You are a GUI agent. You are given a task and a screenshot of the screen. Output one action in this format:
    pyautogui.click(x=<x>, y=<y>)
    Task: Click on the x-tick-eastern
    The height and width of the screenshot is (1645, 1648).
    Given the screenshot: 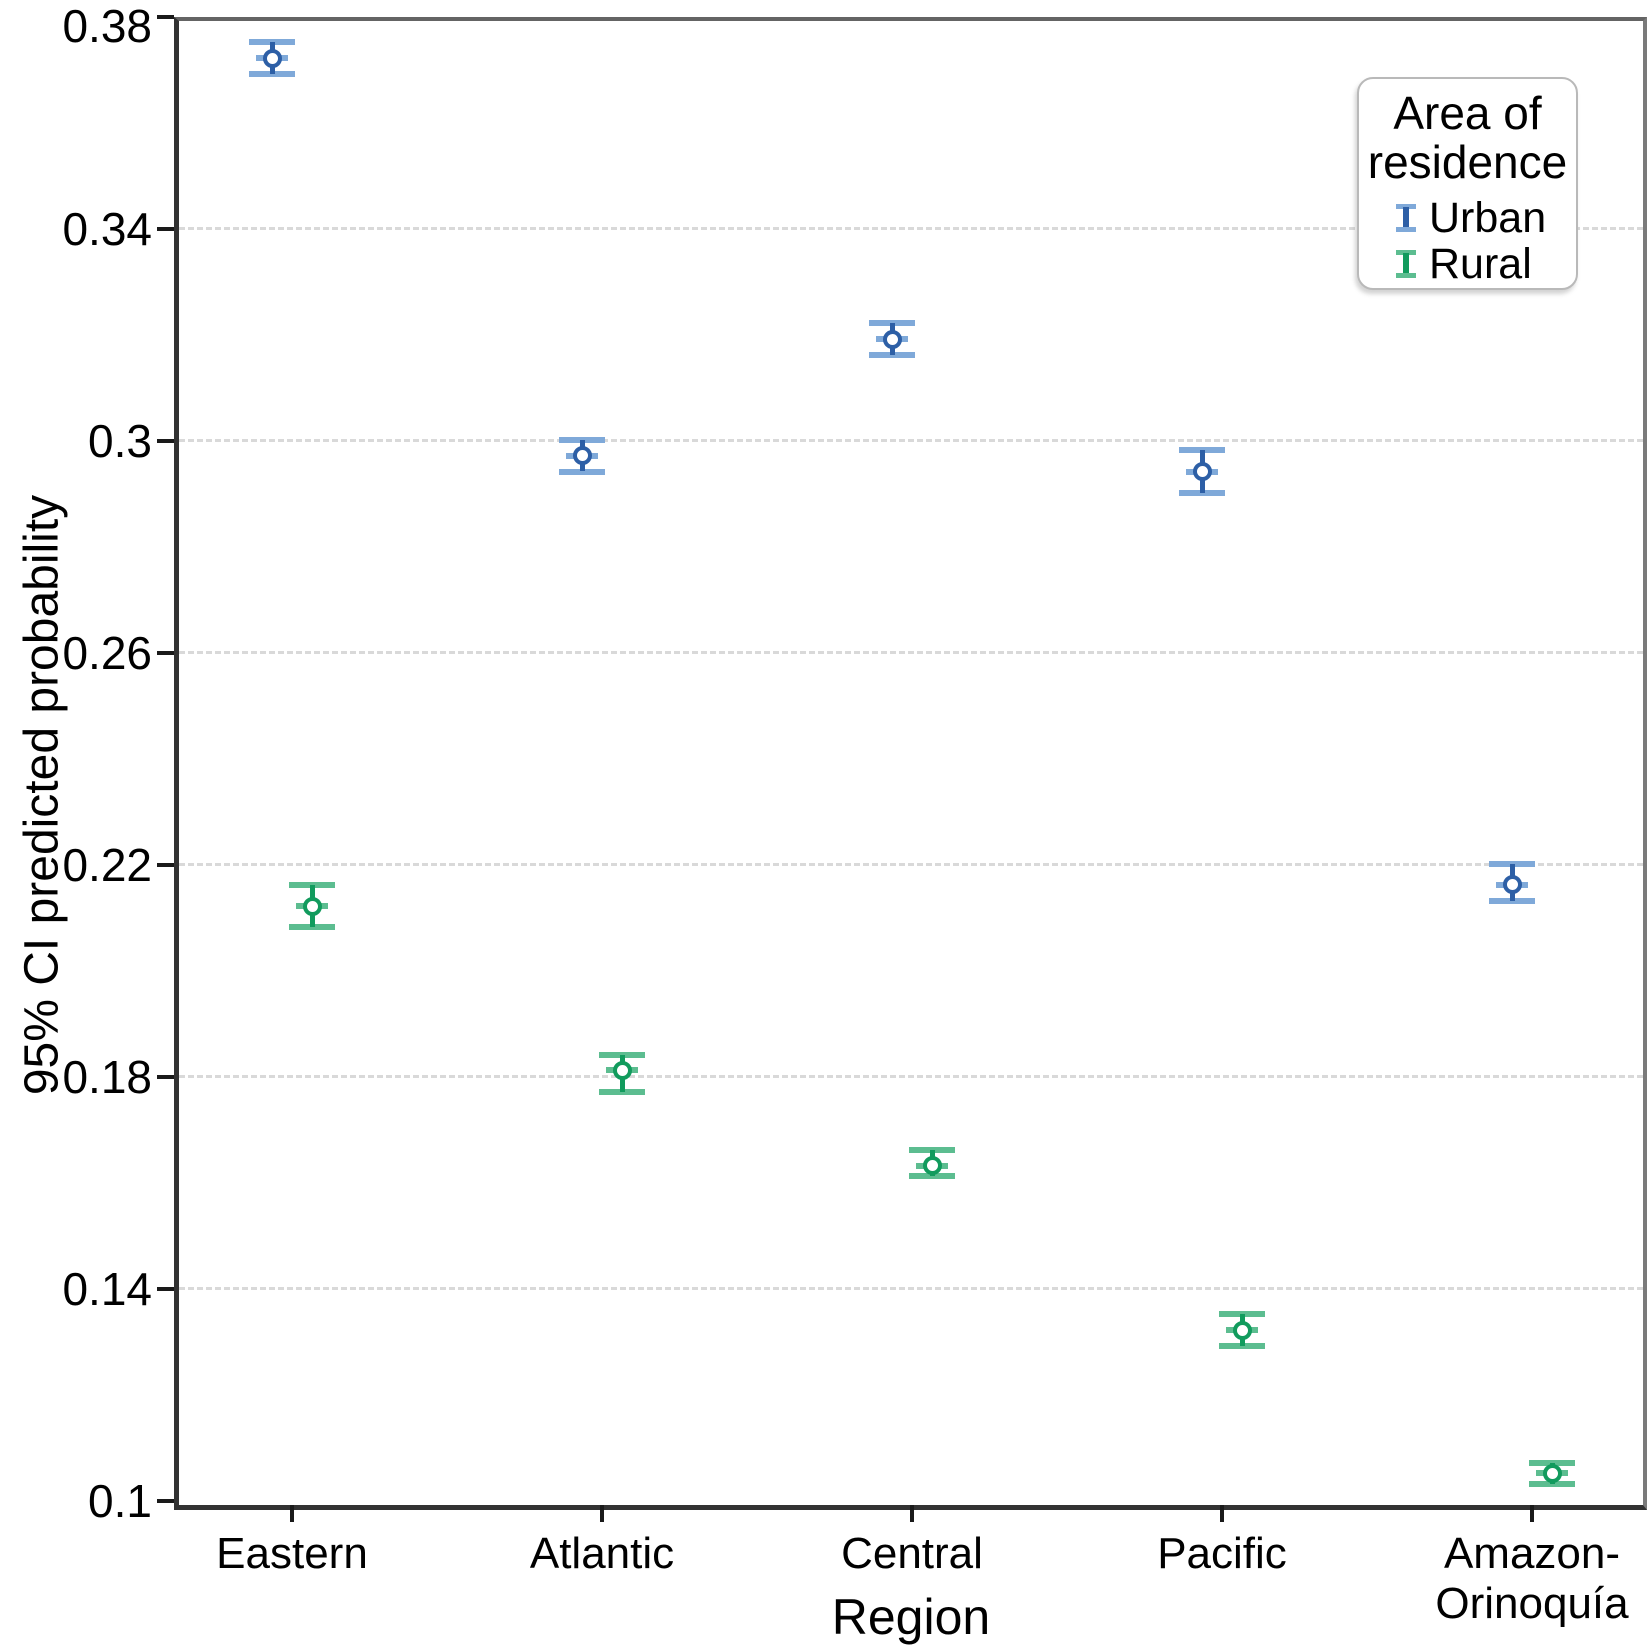 What is the action you would take?
    pyautogui.click(x=292, y=1513)
    